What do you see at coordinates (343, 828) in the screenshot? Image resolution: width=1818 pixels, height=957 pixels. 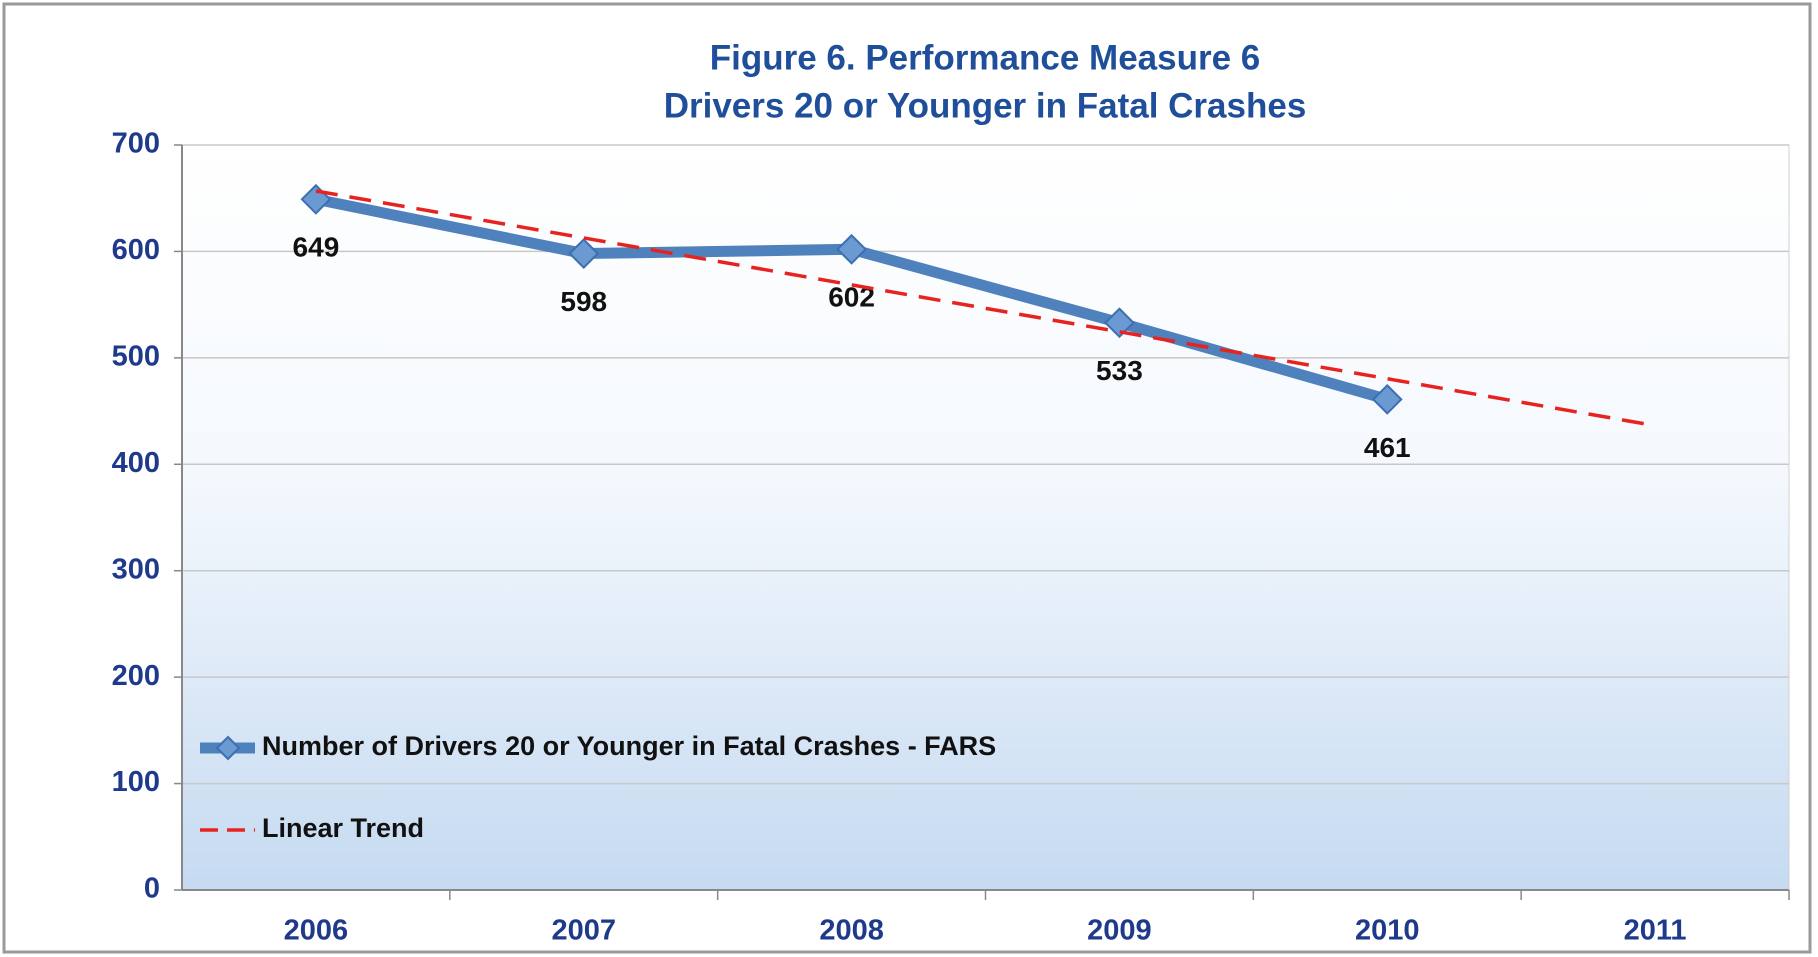 I see `legend-label: Linear Trend` at bounding box center [343, 828].